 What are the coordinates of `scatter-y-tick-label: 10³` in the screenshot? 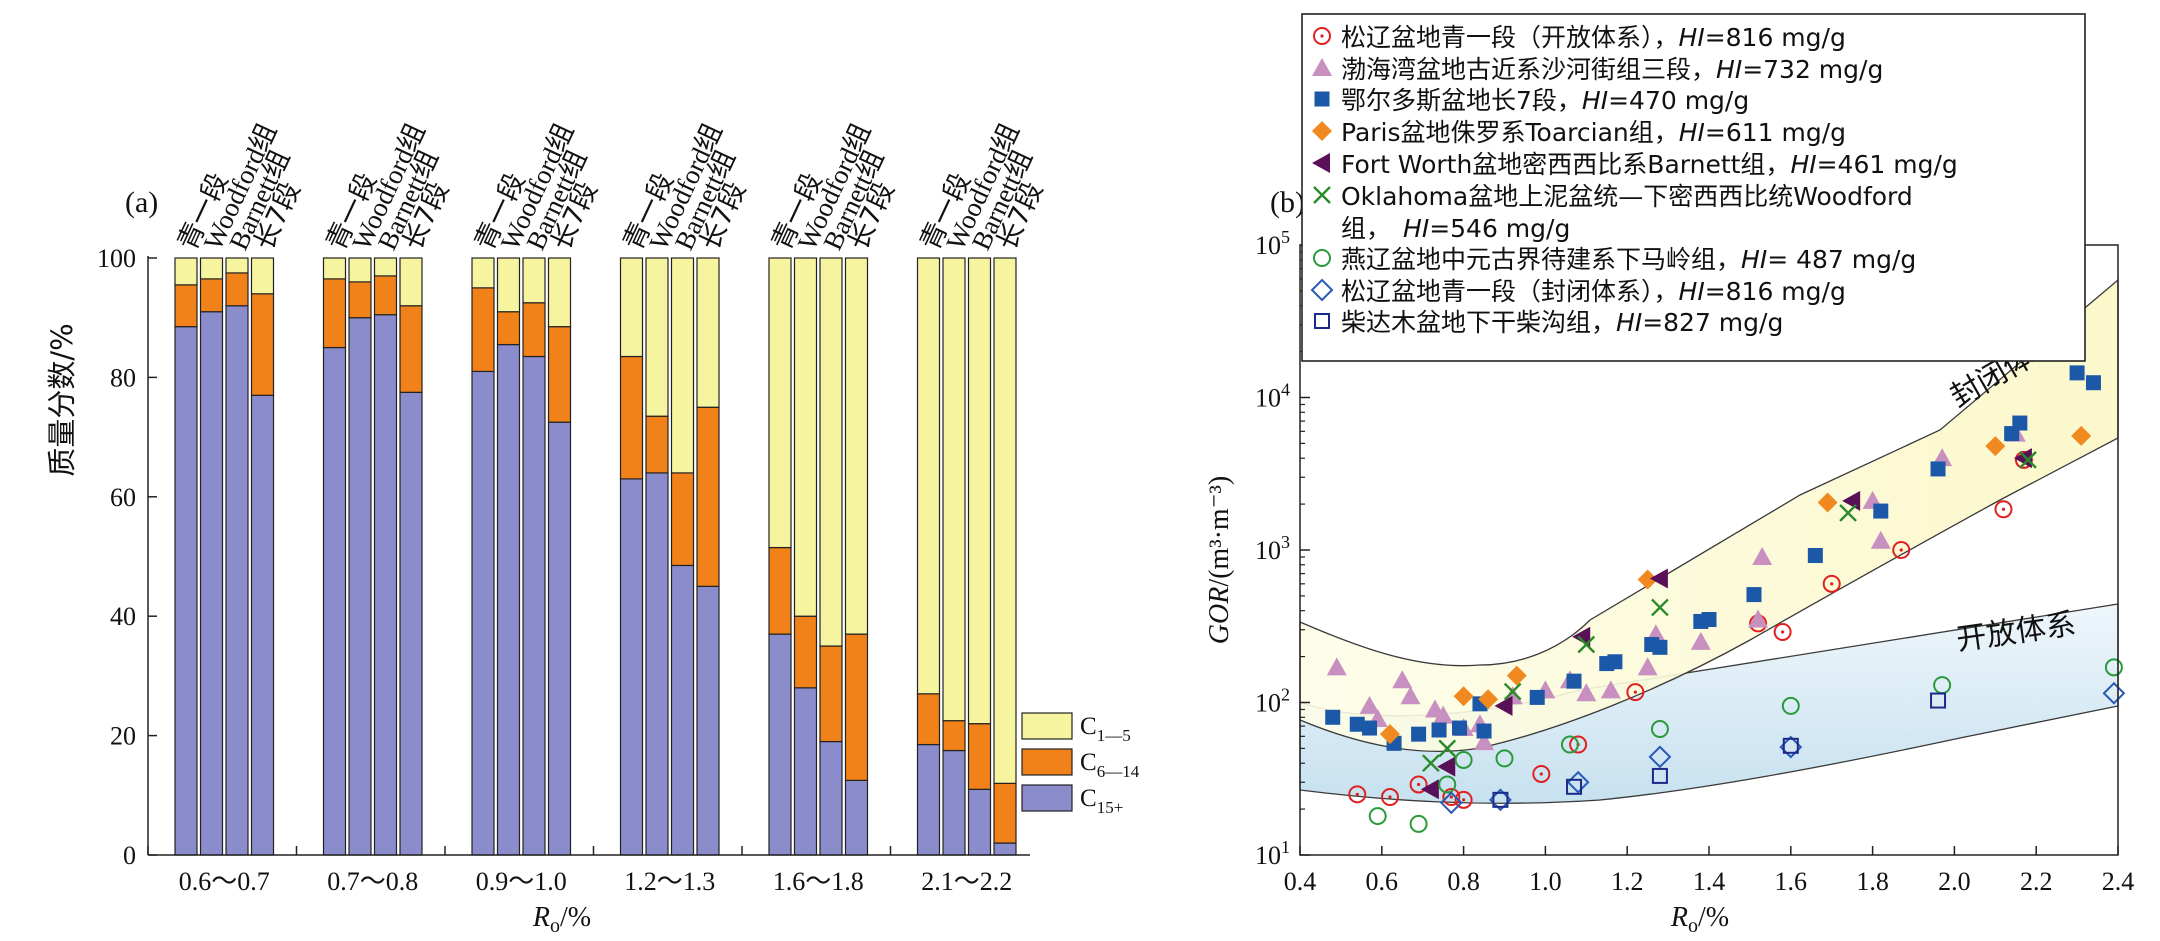 It's located at (1272, 548).